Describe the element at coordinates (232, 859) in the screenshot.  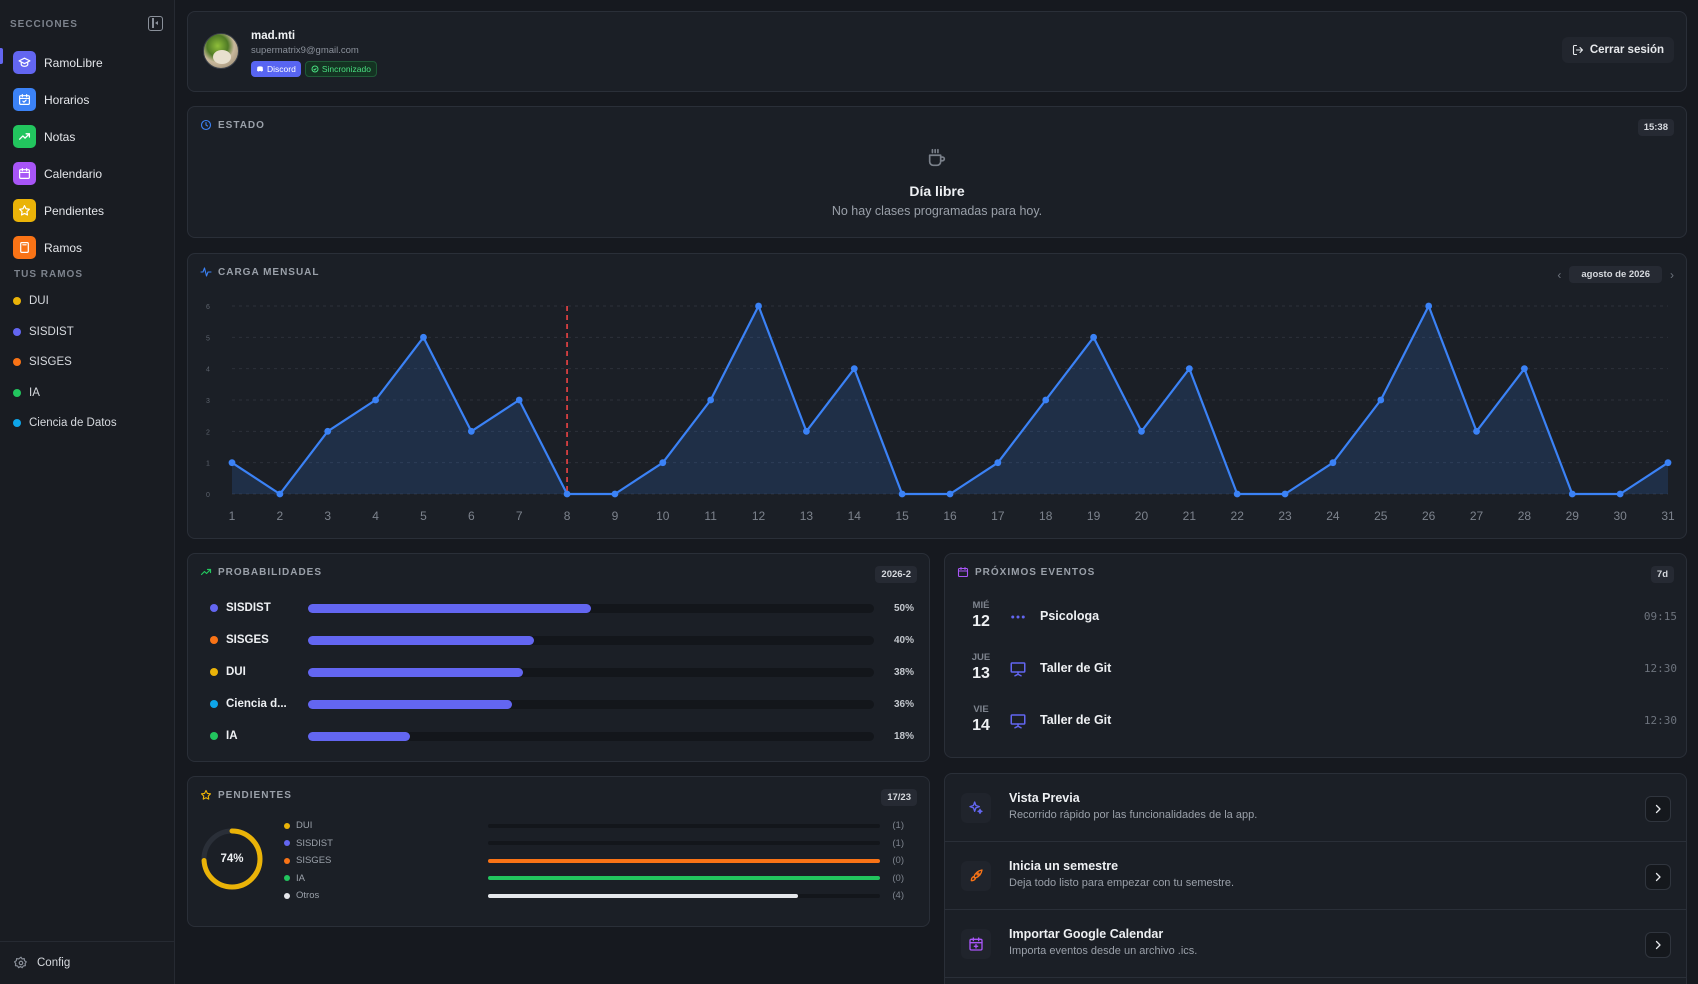
I see `pending-progress-label: 74%` at that location.